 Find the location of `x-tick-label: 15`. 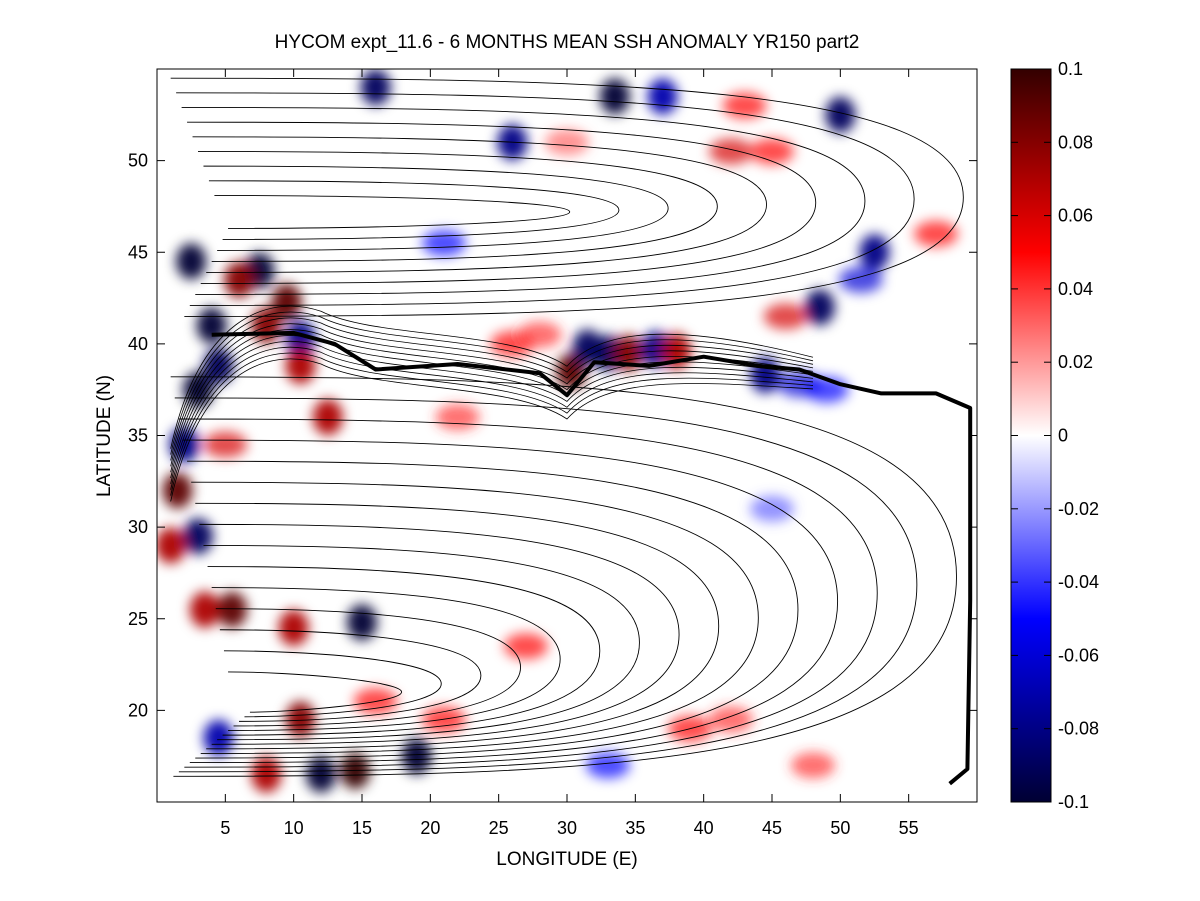

x-tick-label: 15 is located at coordinates (362, 828).